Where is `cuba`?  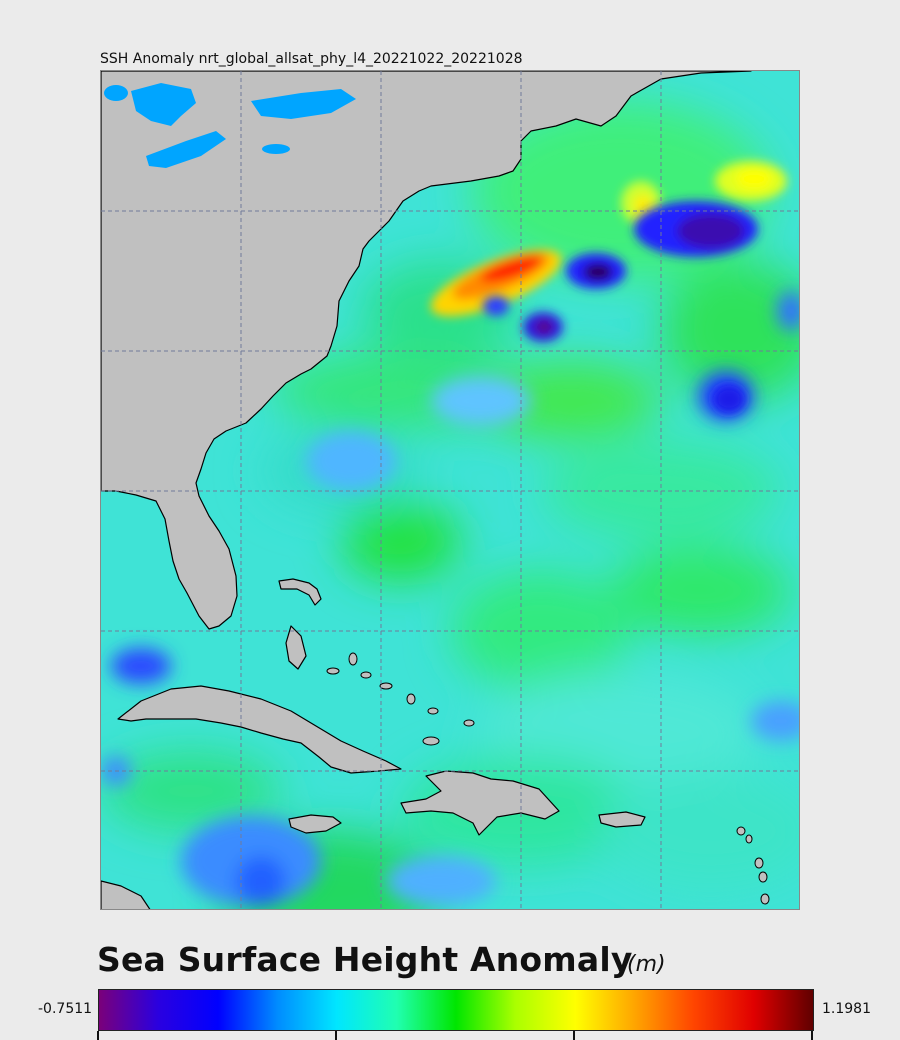
cuba is located at coordinates (259, 729).